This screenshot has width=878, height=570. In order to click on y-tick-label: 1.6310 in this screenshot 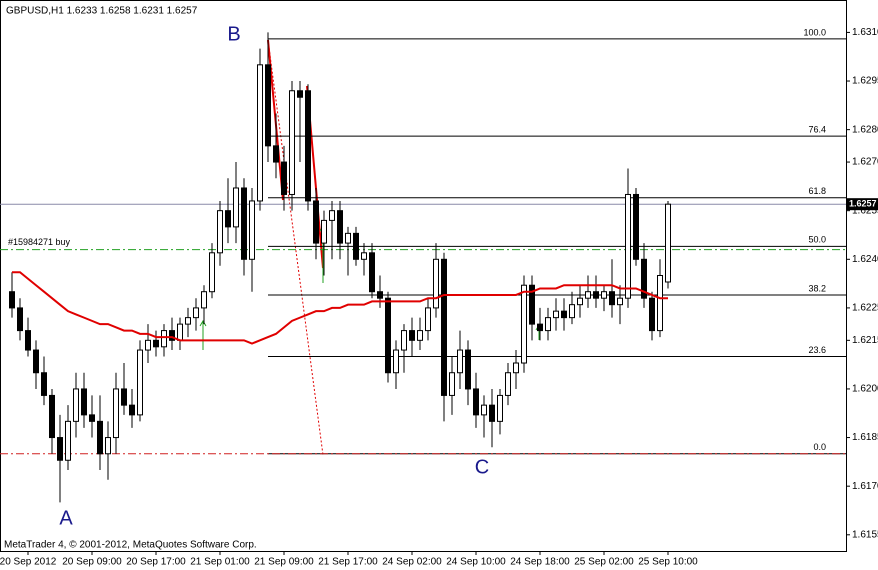, I will do `click(865, 32)`.